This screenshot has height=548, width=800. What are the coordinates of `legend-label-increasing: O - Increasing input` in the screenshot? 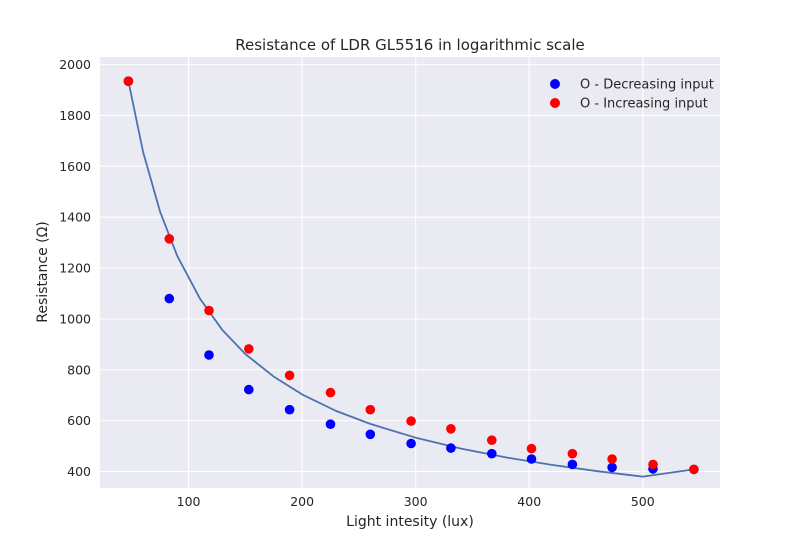 It's located at (644, 104).